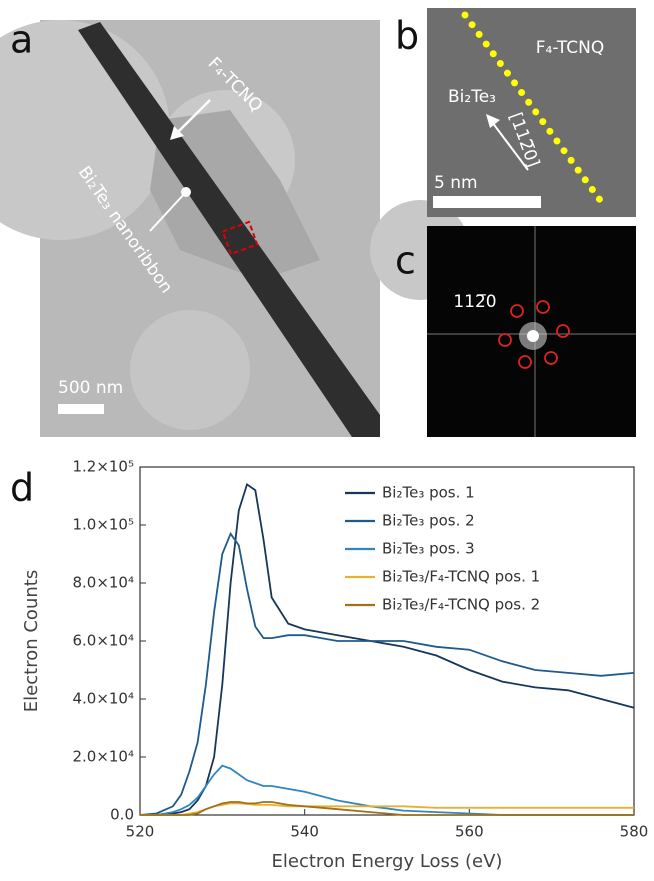 The image size is (654, 881). What do you see at coordinates (405, 261) in the screenshot?
I see `panel-label: c` at bounding box center [405, 261].